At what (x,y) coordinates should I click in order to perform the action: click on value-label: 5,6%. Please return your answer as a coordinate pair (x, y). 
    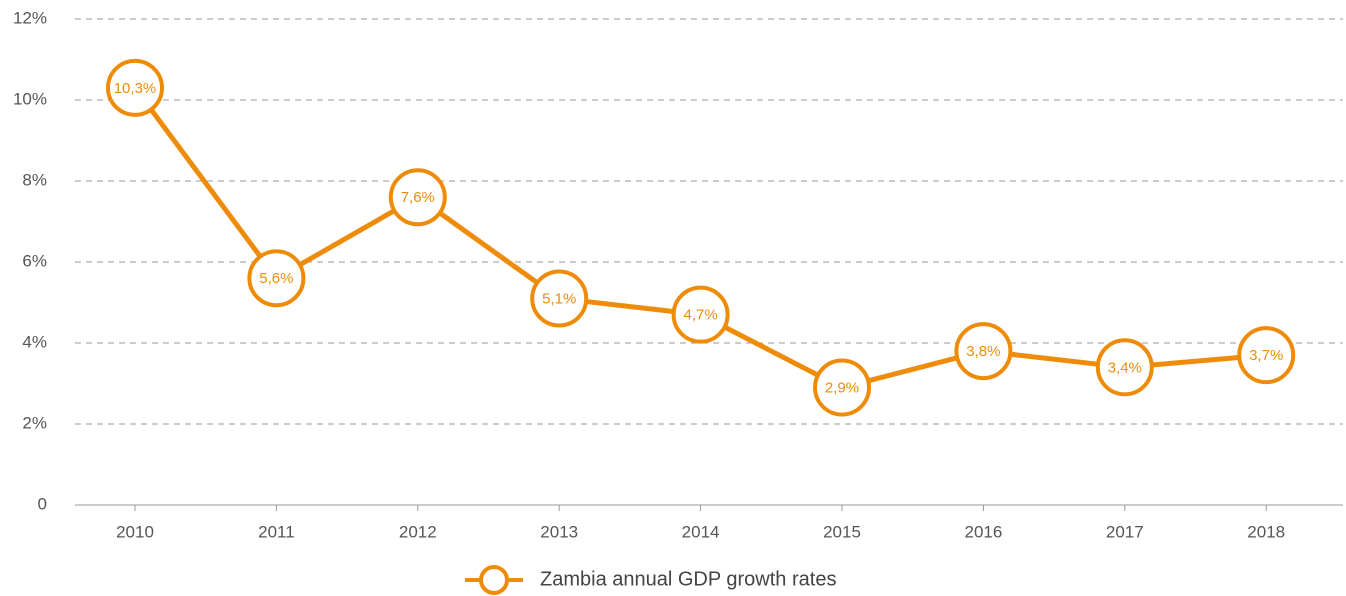
    Looking at the image, I should click on (276, 278).